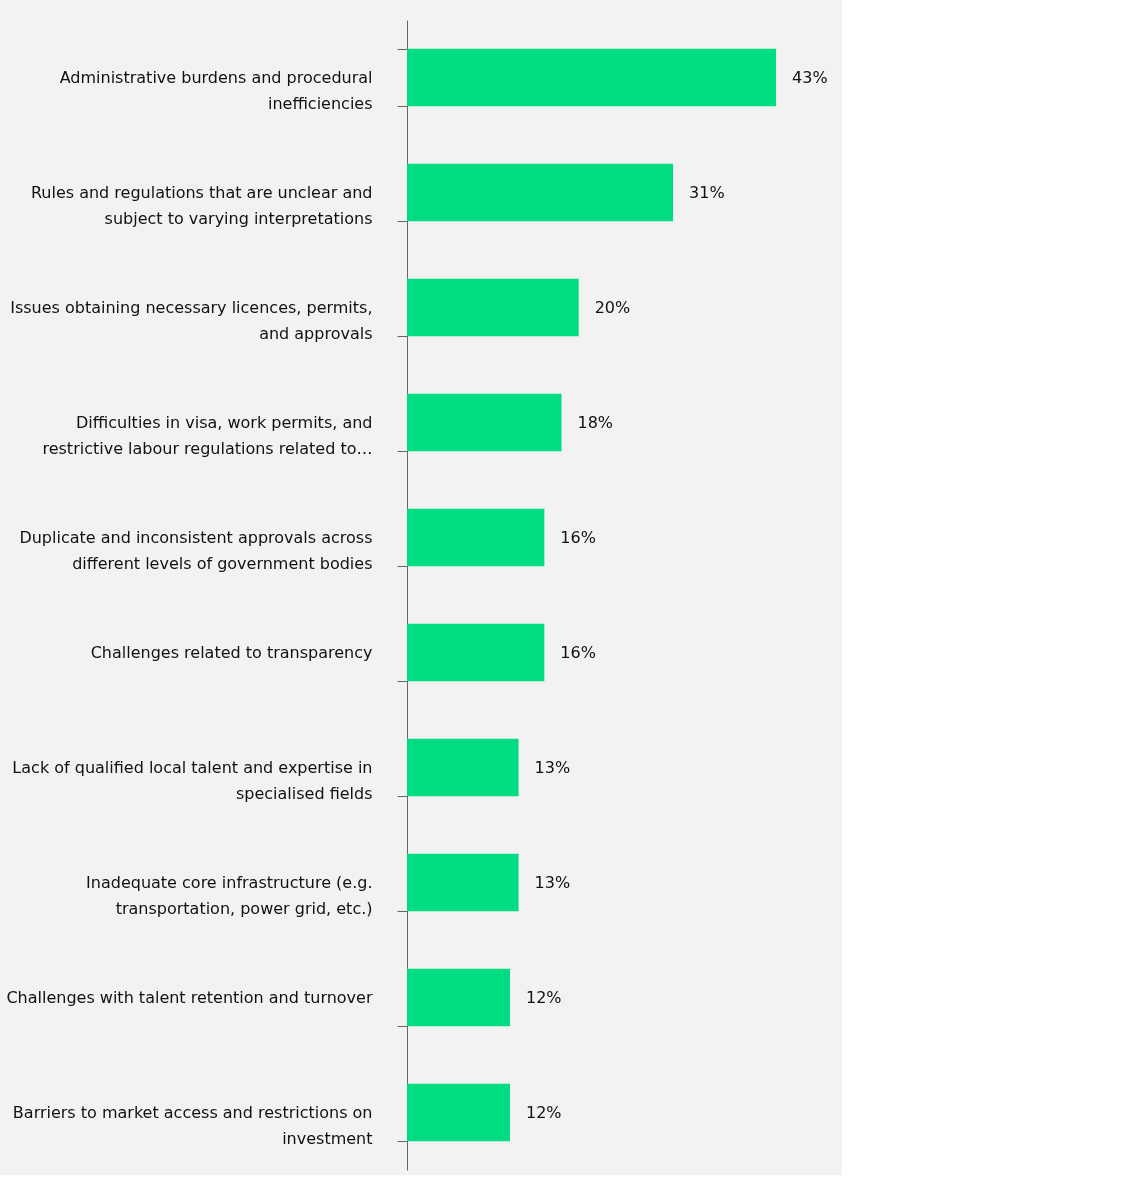  Describe the element at coordinates (216, 90) in the screenshot. I see `y-tick-label: Administrative burdens and procedural inefficiencies` at that location.